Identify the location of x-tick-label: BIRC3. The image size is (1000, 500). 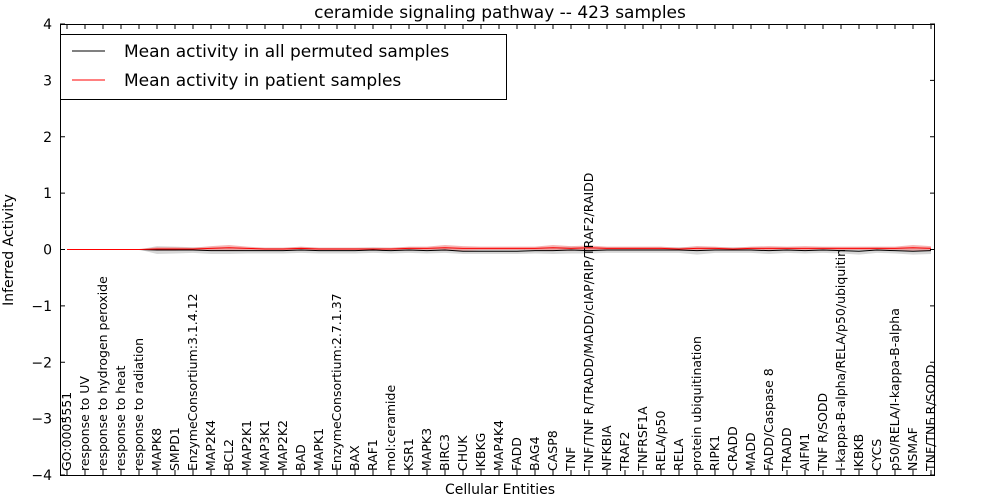
(444, 452).